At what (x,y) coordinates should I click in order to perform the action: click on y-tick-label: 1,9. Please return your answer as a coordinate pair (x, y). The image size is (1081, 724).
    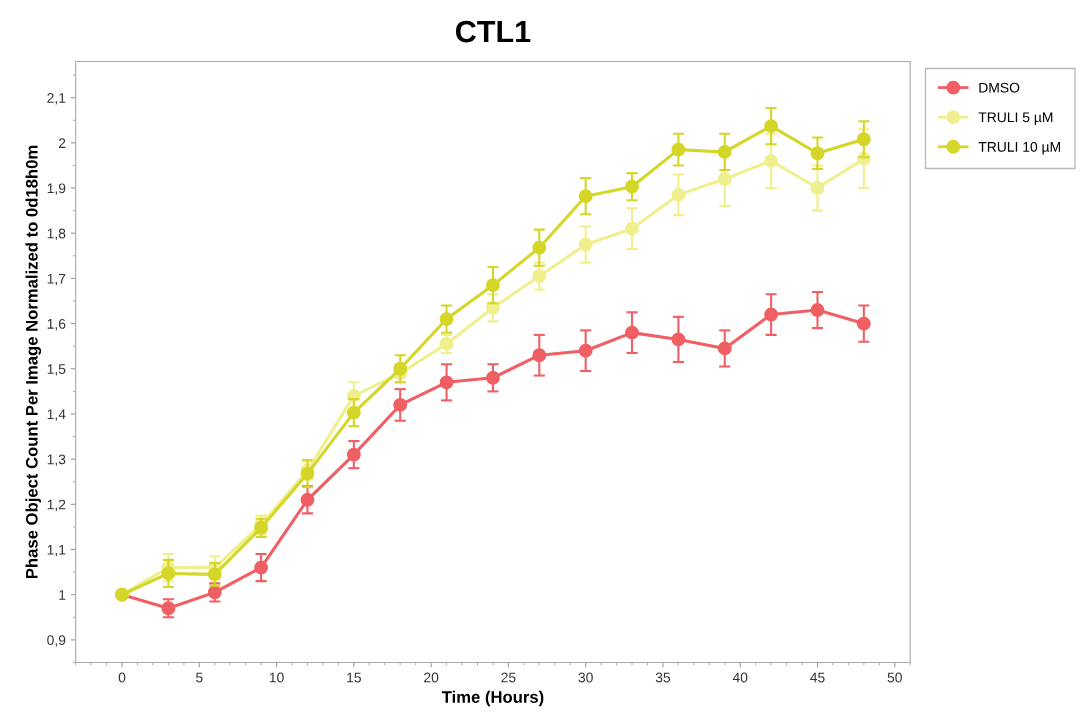
    Looking at the image, I should click on (56, 189).